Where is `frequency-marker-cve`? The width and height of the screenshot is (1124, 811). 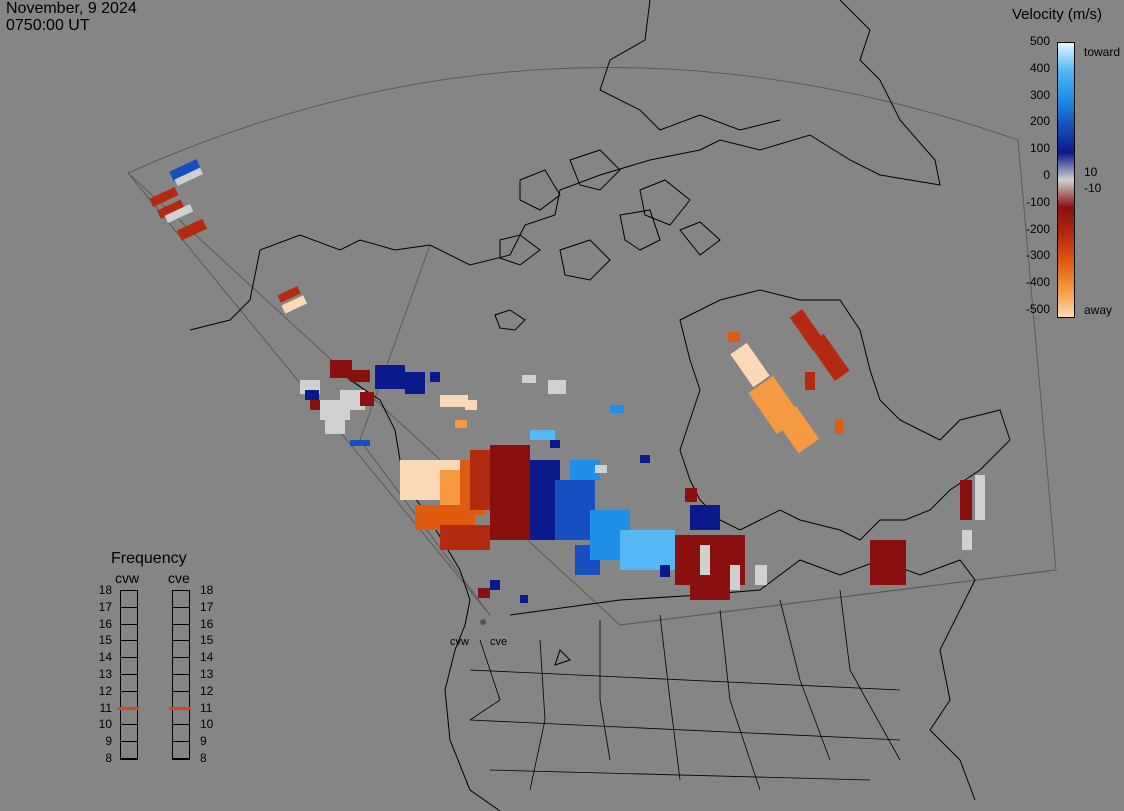
frequency-marker-cve is located at coordinates (180, 708).